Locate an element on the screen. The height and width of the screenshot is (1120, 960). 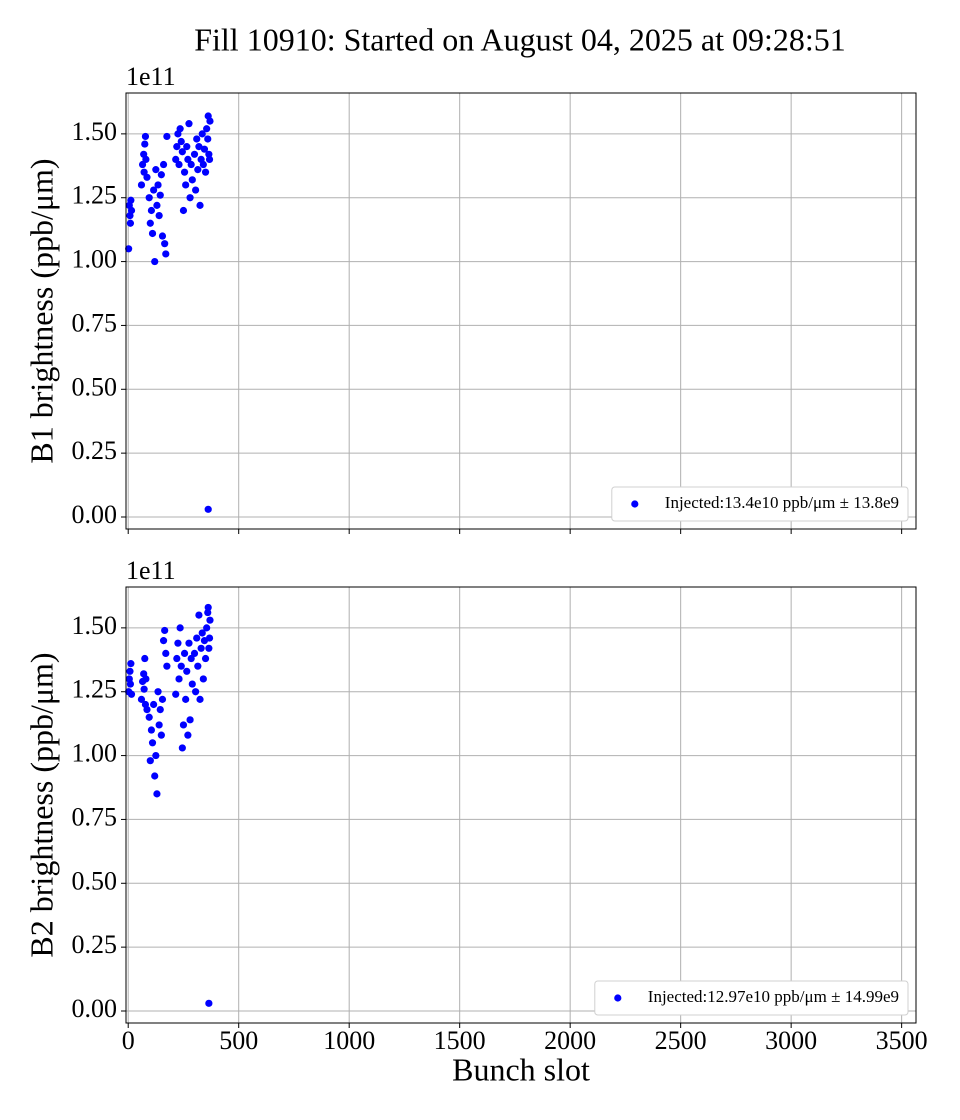
y-tick-label: 1.25 is located at coordinates (95, 689).